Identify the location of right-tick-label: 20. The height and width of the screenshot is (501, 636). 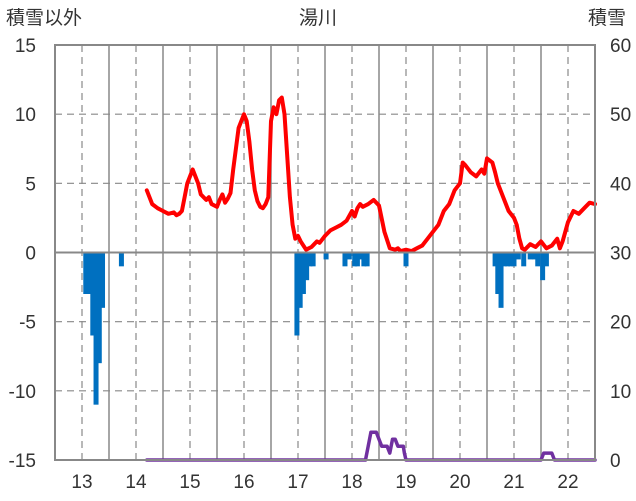
(620, 323).